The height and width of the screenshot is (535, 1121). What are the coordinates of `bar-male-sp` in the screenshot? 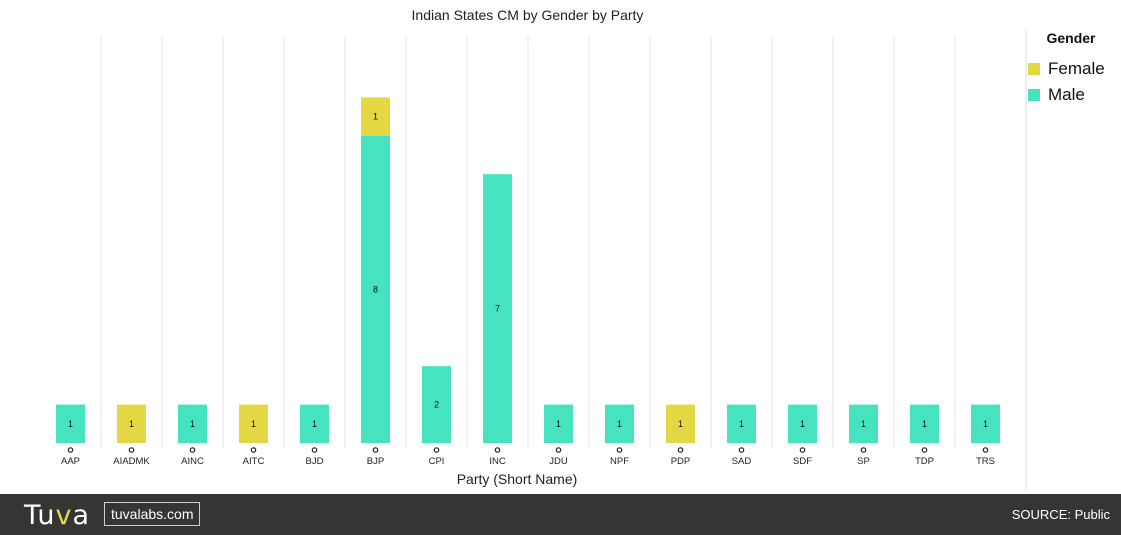 It's located at (863, 423).